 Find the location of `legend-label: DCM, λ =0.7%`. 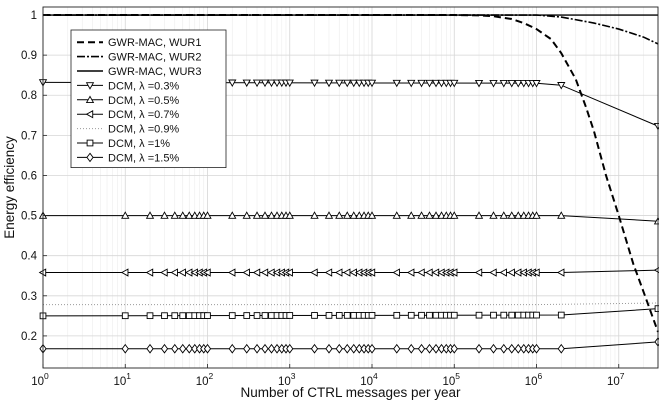

legend-label: DCM, λ =0.7% is located at coordinates (143, 115).